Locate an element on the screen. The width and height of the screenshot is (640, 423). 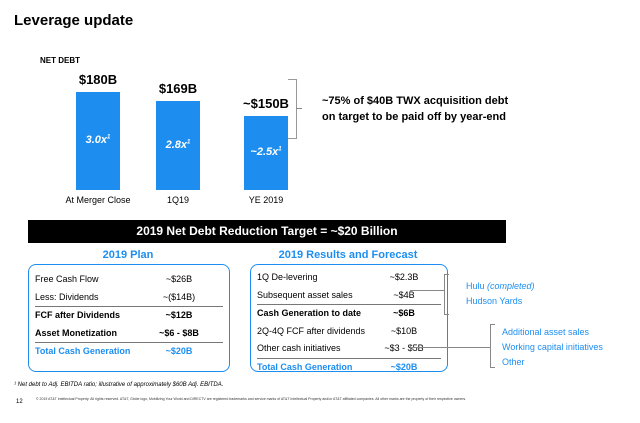
plan-row-value: ~$12B is located at coordinates (179, 315).